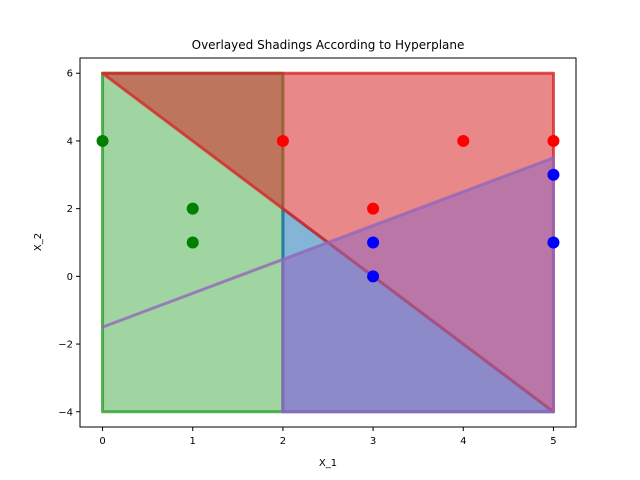 Image resolution: width=640 pixels, height=480 pixels. I want to click on y-tick-label: 0, so click(70, 277).